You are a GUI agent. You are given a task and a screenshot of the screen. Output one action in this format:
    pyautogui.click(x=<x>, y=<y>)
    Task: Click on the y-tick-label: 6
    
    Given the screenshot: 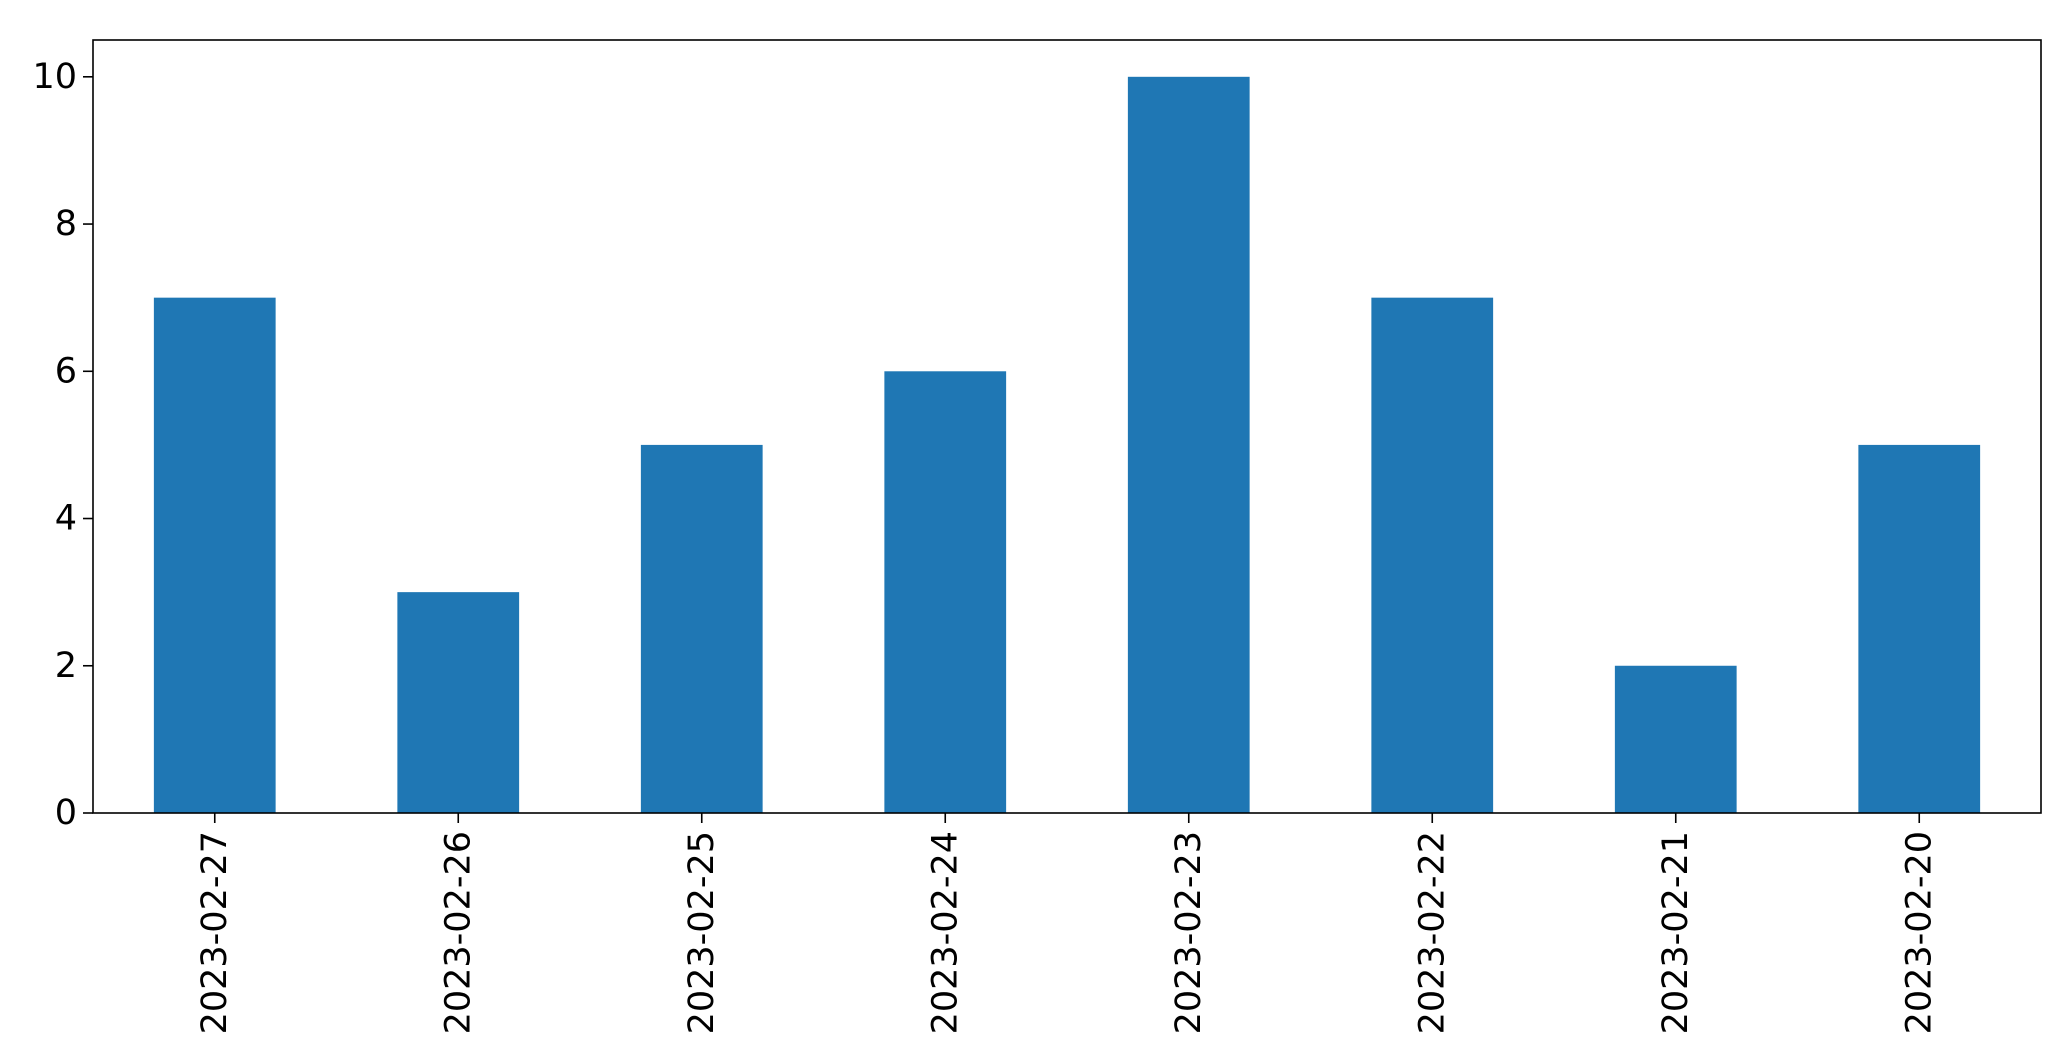 What is the action you would take?
    pyautogui.click(x=66, y=371)
    